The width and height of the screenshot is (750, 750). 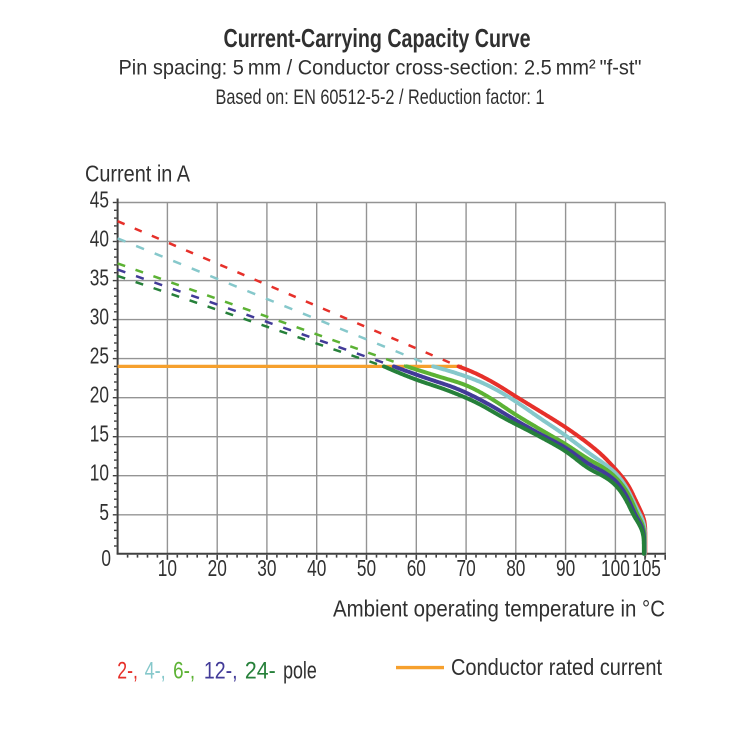 I want to click on svg-text: 105, so click(x=646, y=568).